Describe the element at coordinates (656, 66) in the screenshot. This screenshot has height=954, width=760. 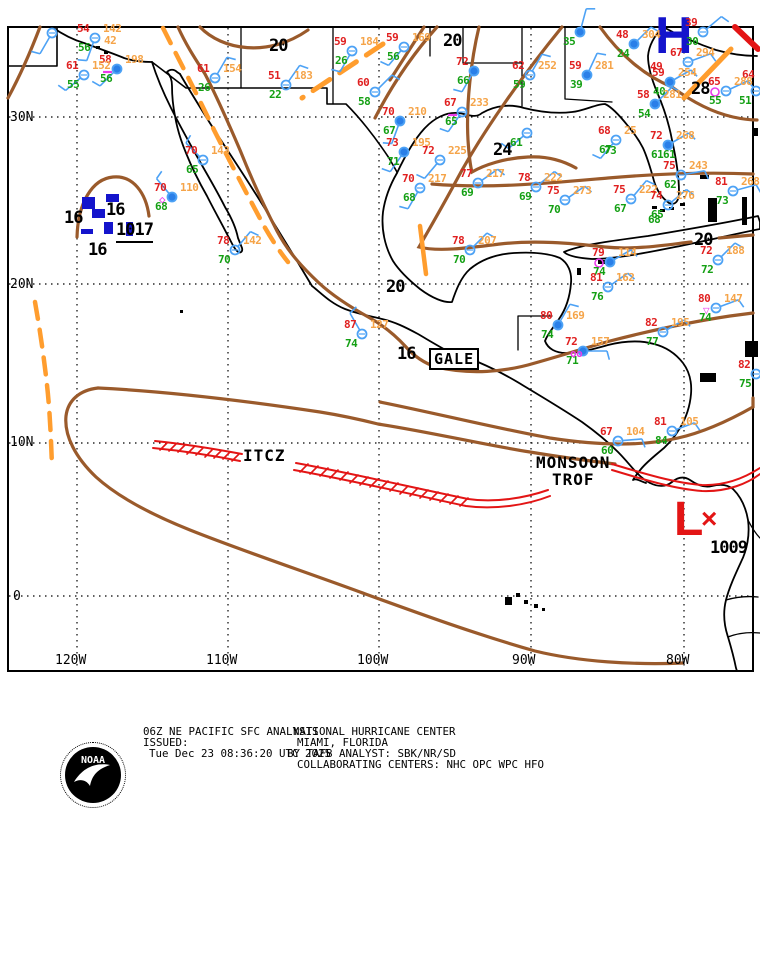
I see `station-extra-label: 49` at that location.